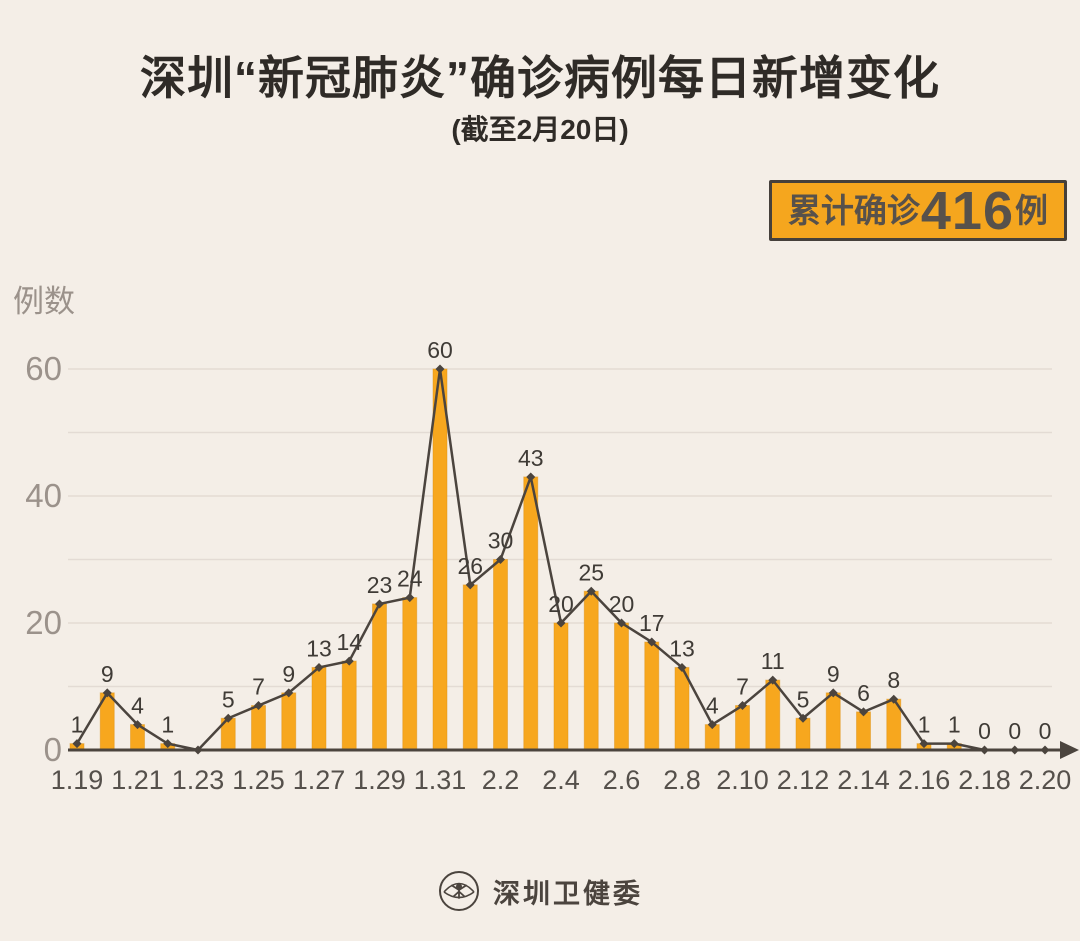 This screenshot has width=1080, height=941. I want to click on badge-unit: 例, so click(1031, 210).